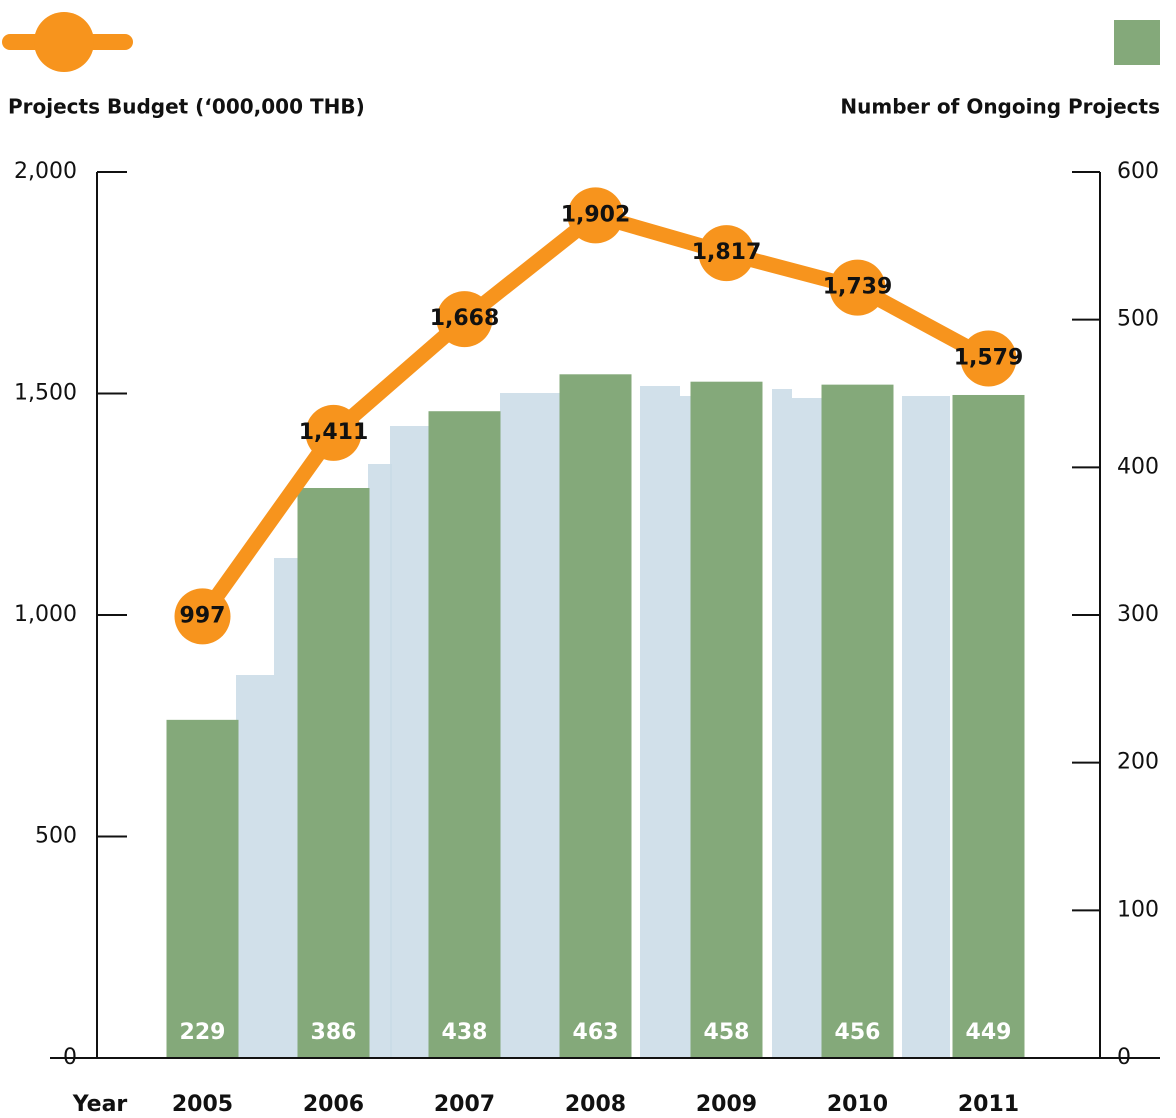  I want to click on legend-label: Projects Budget (‘000,000 THB), so click(186, 107).